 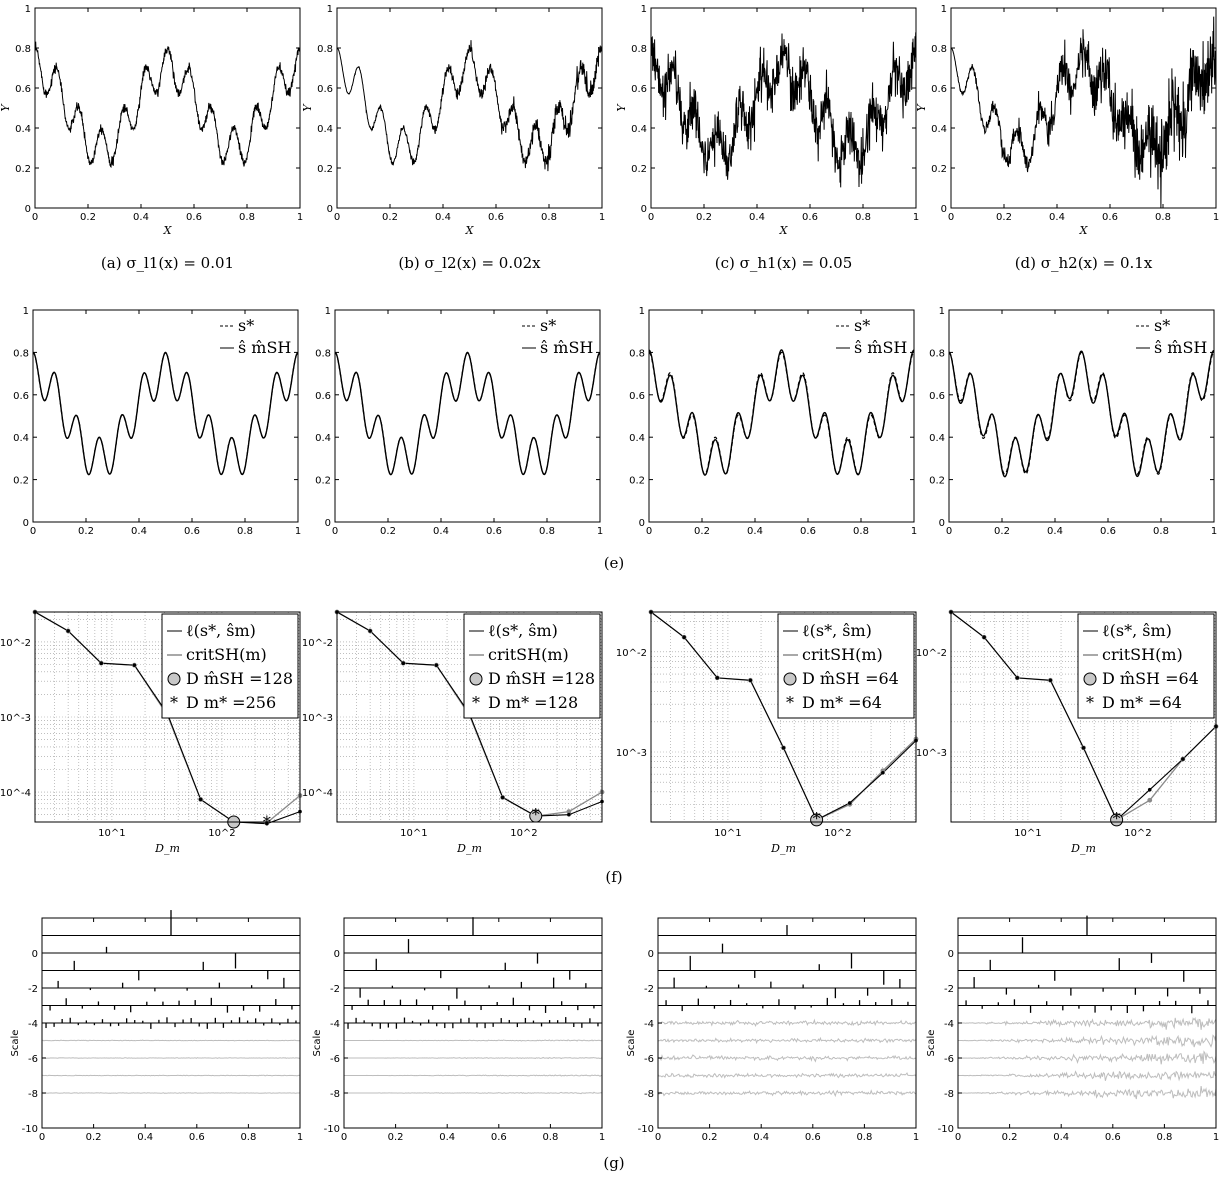 I want to click on risk-axes, so click(x=167, y=717).